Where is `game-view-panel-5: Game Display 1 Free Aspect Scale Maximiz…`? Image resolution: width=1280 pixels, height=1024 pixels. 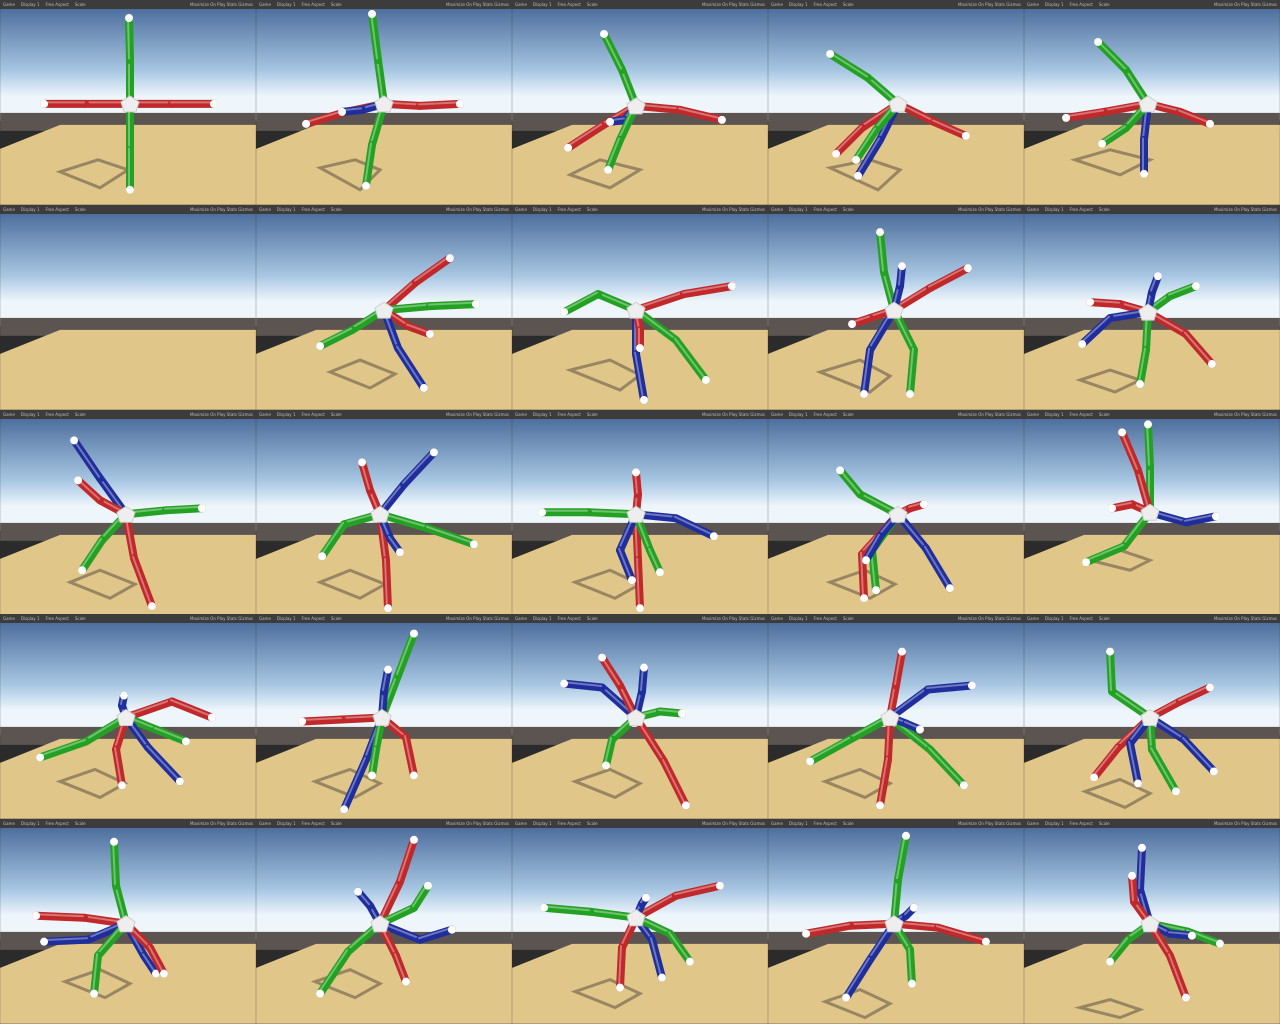 game-view-panel-5: Game Display 1 Free Aspect Scale Maximiz… is located at coordinates (1152, 102).